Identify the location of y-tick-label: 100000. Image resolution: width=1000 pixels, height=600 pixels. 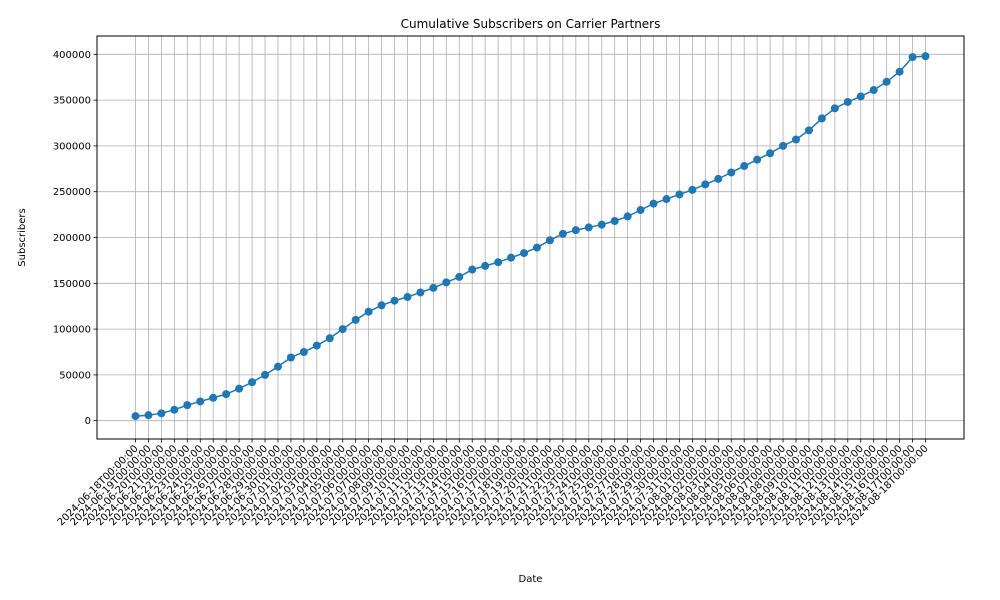
(72, 330).